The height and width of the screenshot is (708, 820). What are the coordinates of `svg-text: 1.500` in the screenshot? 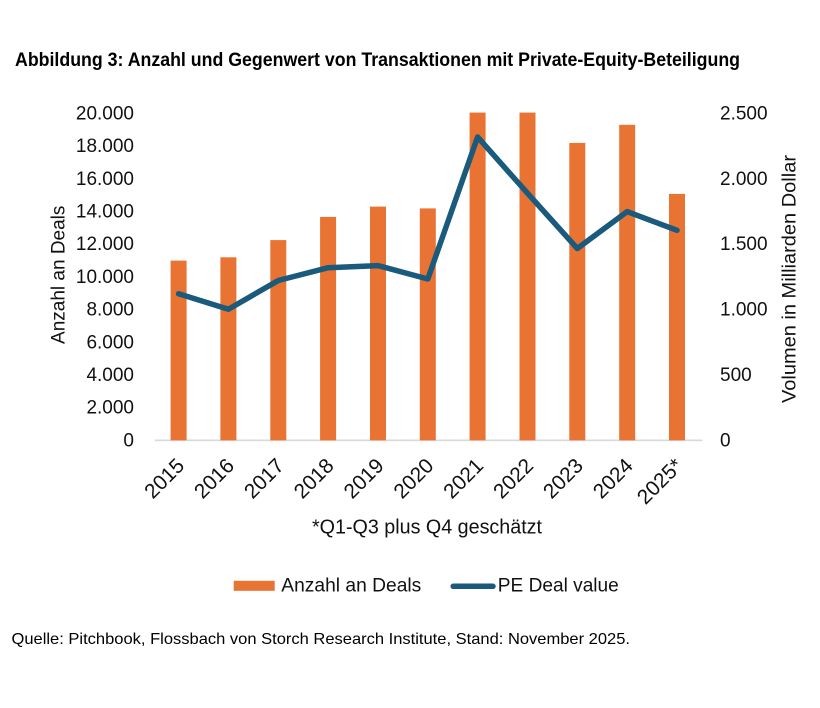 It's located at (744, 244).